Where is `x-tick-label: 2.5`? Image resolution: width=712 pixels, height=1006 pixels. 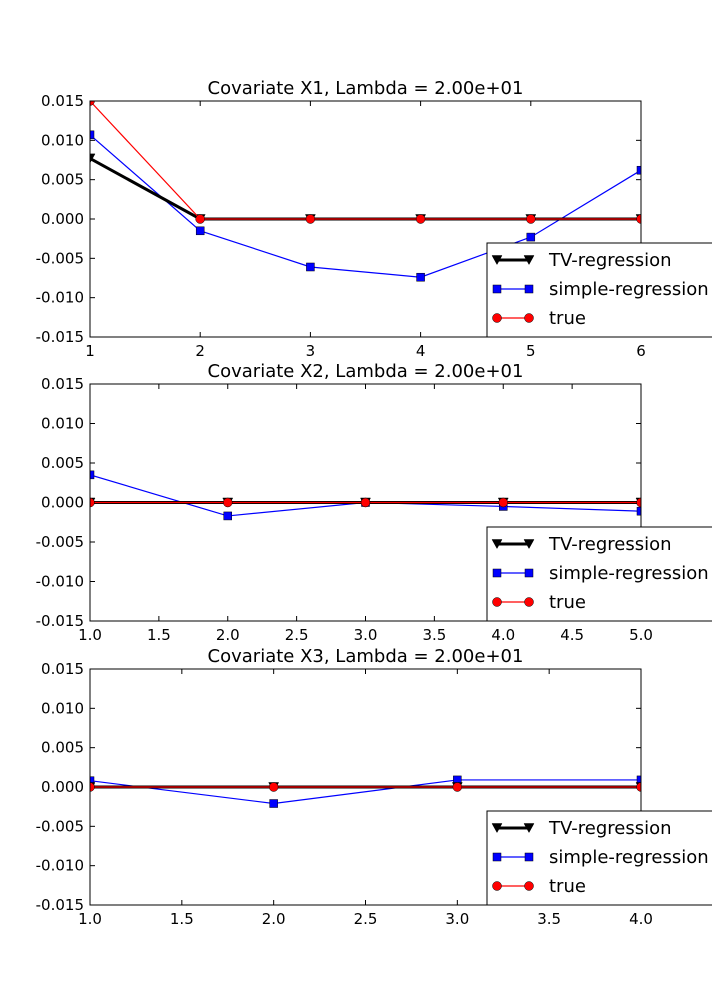 x-tick-label: 2.5 is located at coordinates (297, 635).